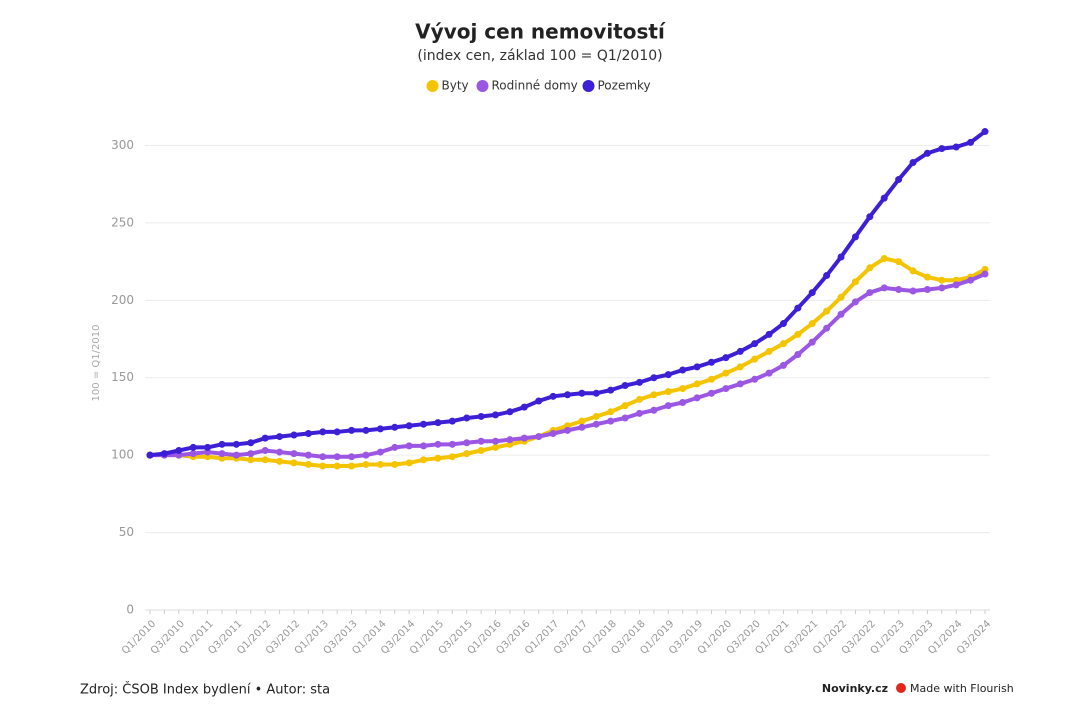 The width and height of the screenshot is (1080, 724). Describe the element at coordinates (901, 688) in the screenshot. I see `flourish-icon` at that location.